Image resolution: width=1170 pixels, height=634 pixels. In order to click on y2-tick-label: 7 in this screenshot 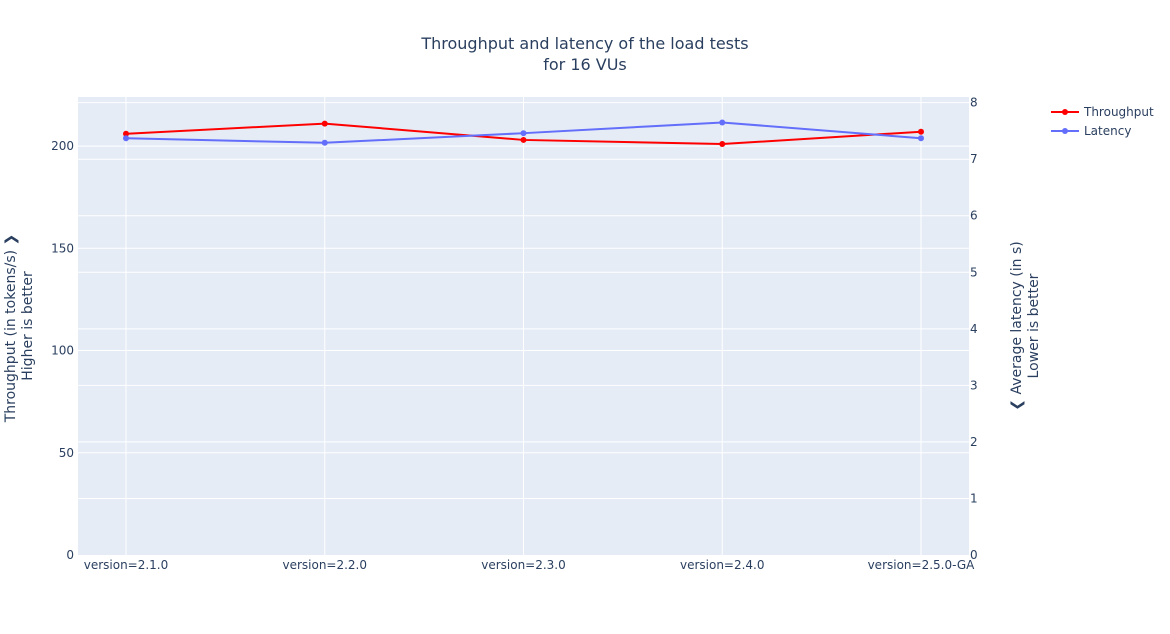, I will do `click(974, 159)`.